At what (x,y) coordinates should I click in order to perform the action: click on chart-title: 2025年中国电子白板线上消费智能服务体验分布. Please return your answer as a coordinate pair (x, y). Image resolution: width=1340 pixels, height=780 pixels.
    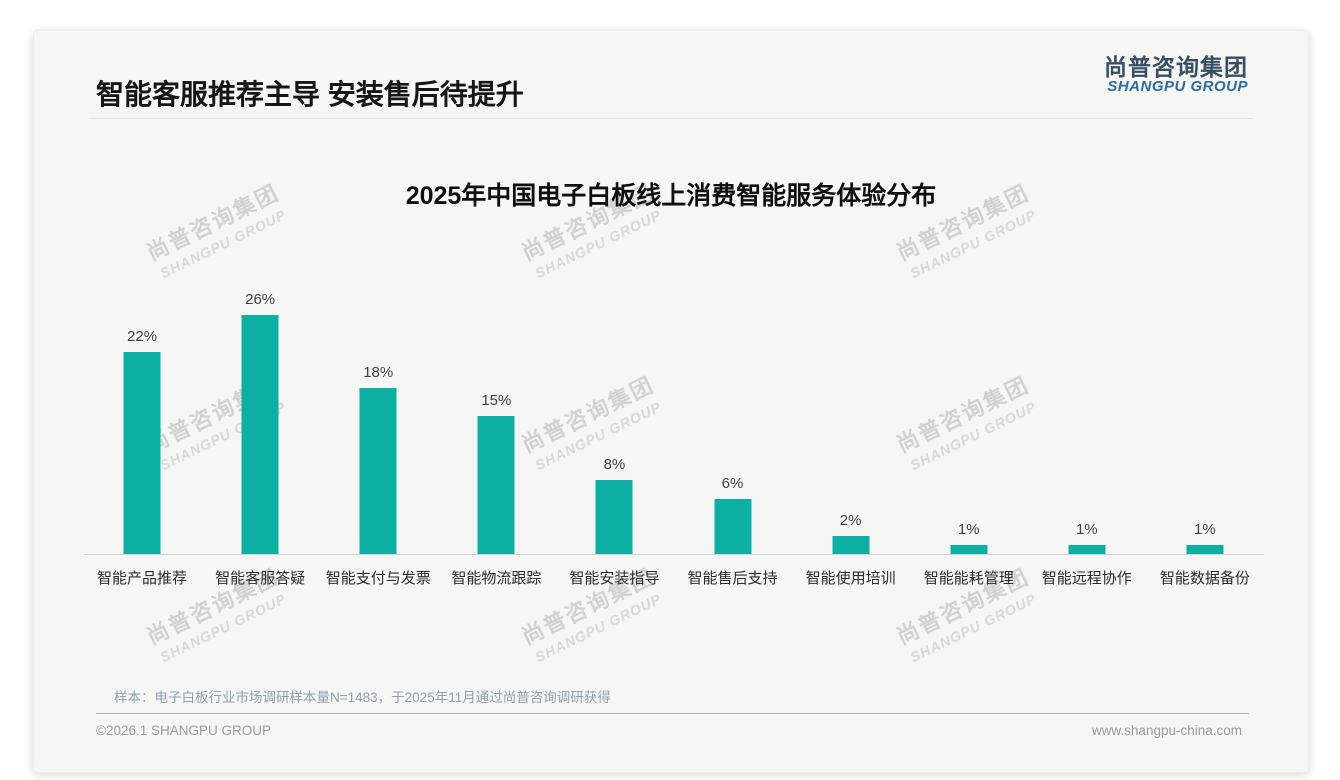
    Looking at the image, I should click on (671, 196).